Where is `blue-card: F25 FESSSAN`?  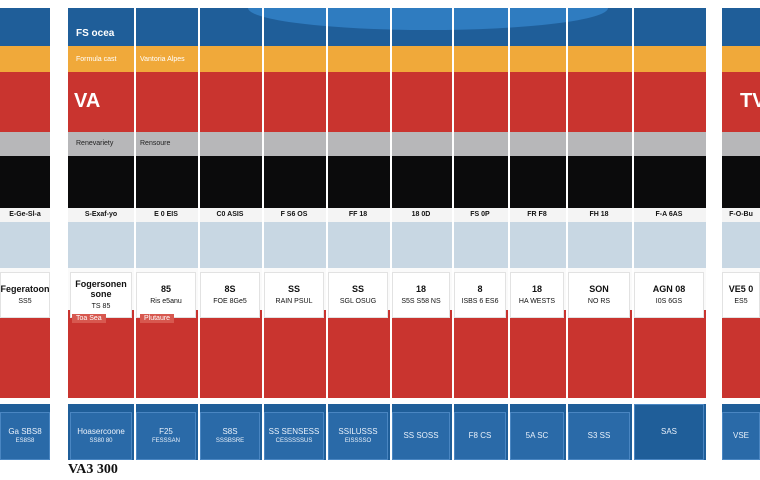 blue-card: F25 FESSSAN is located at coordinates (166, 436).